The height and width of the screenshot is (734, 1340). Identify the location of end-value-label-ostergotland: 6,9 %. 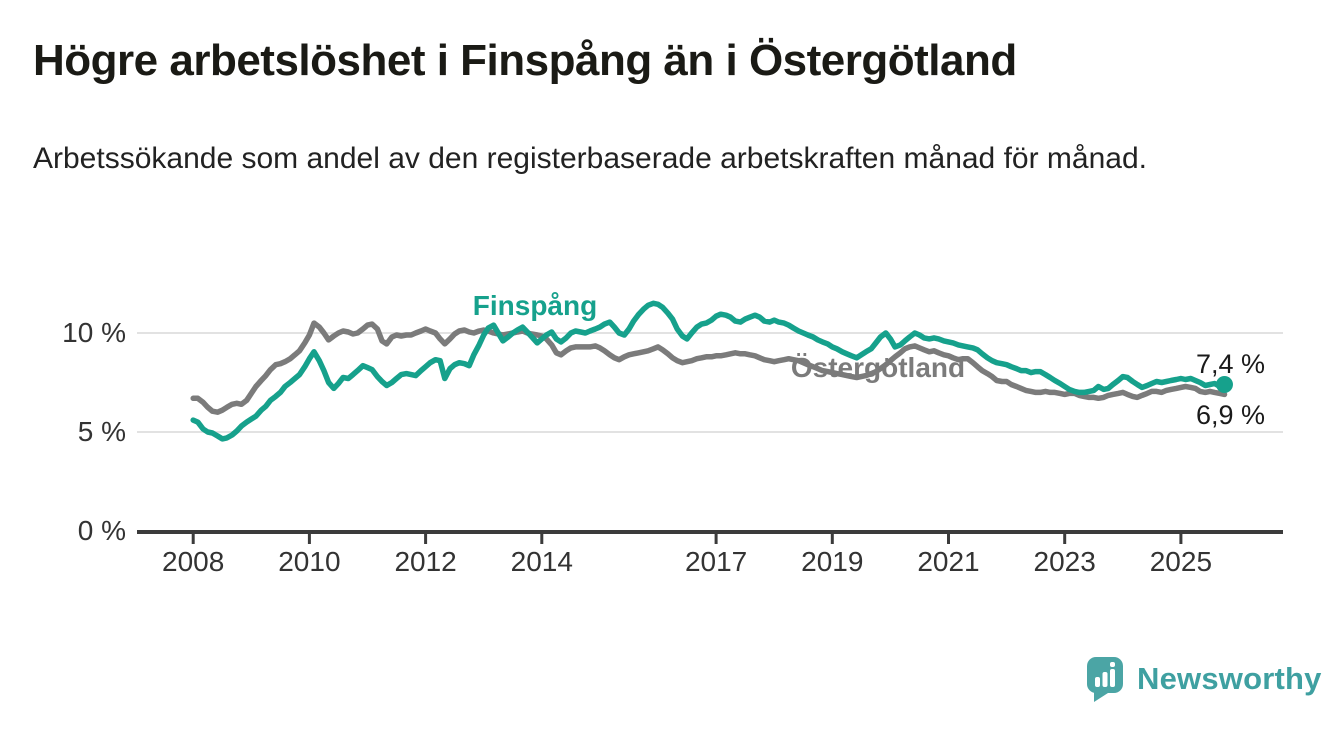
(1231, 415).